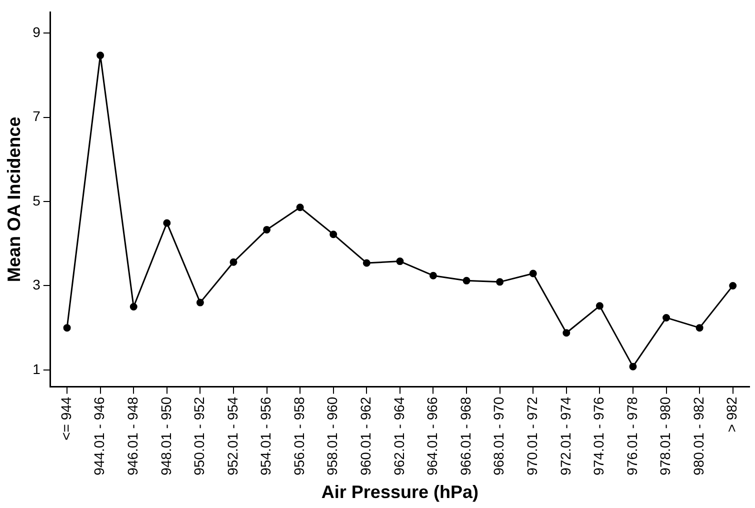 Image resolution: width=755 pixels, height=508 pixels. I want to click on y-tick-label: 3, so click(36, 284).